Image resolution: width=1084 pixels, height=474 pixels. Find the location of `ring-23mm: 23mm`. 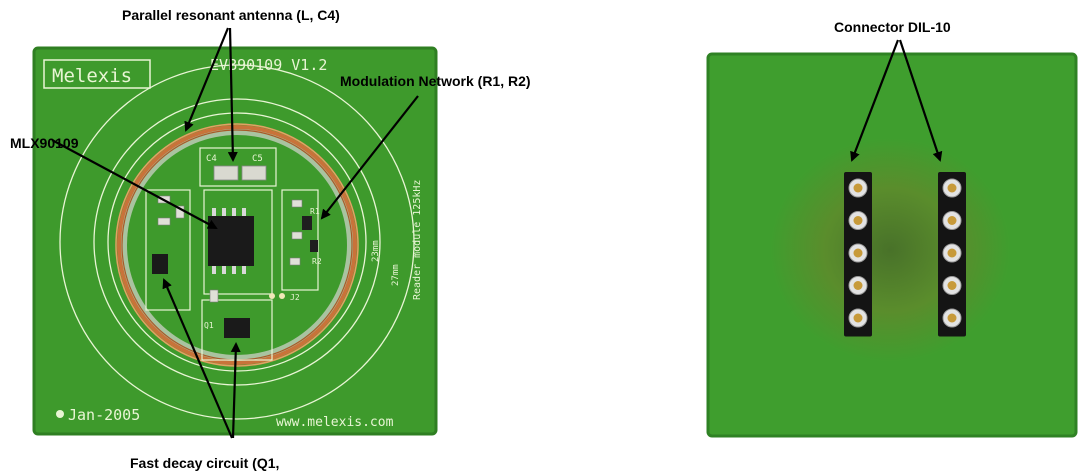

ring-23mm: 23mm is located at coordinates (376, 251).